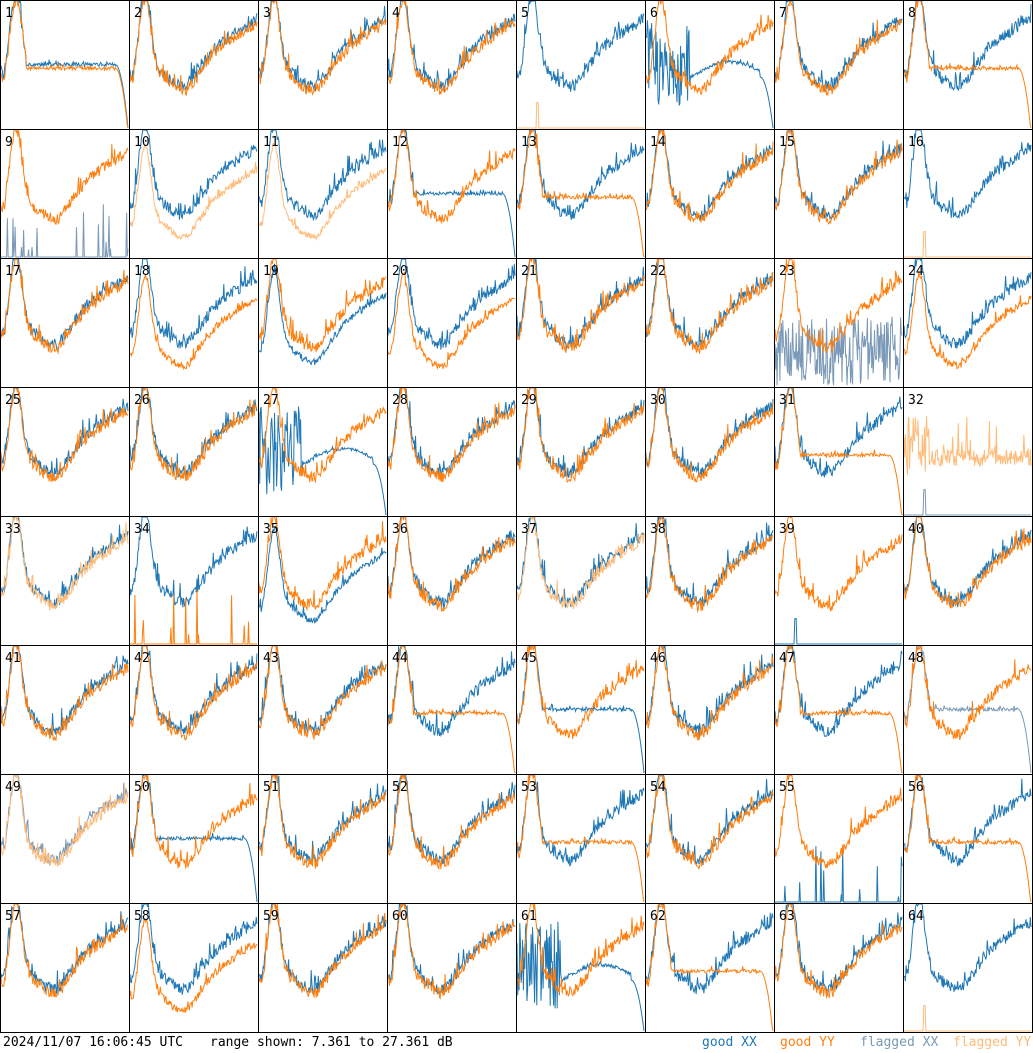 The height and width of the screenshot is (1053, 1033). Describe the element at coordinates (142, 529) in the screenshot. I see `panel-label: 34` at that location.